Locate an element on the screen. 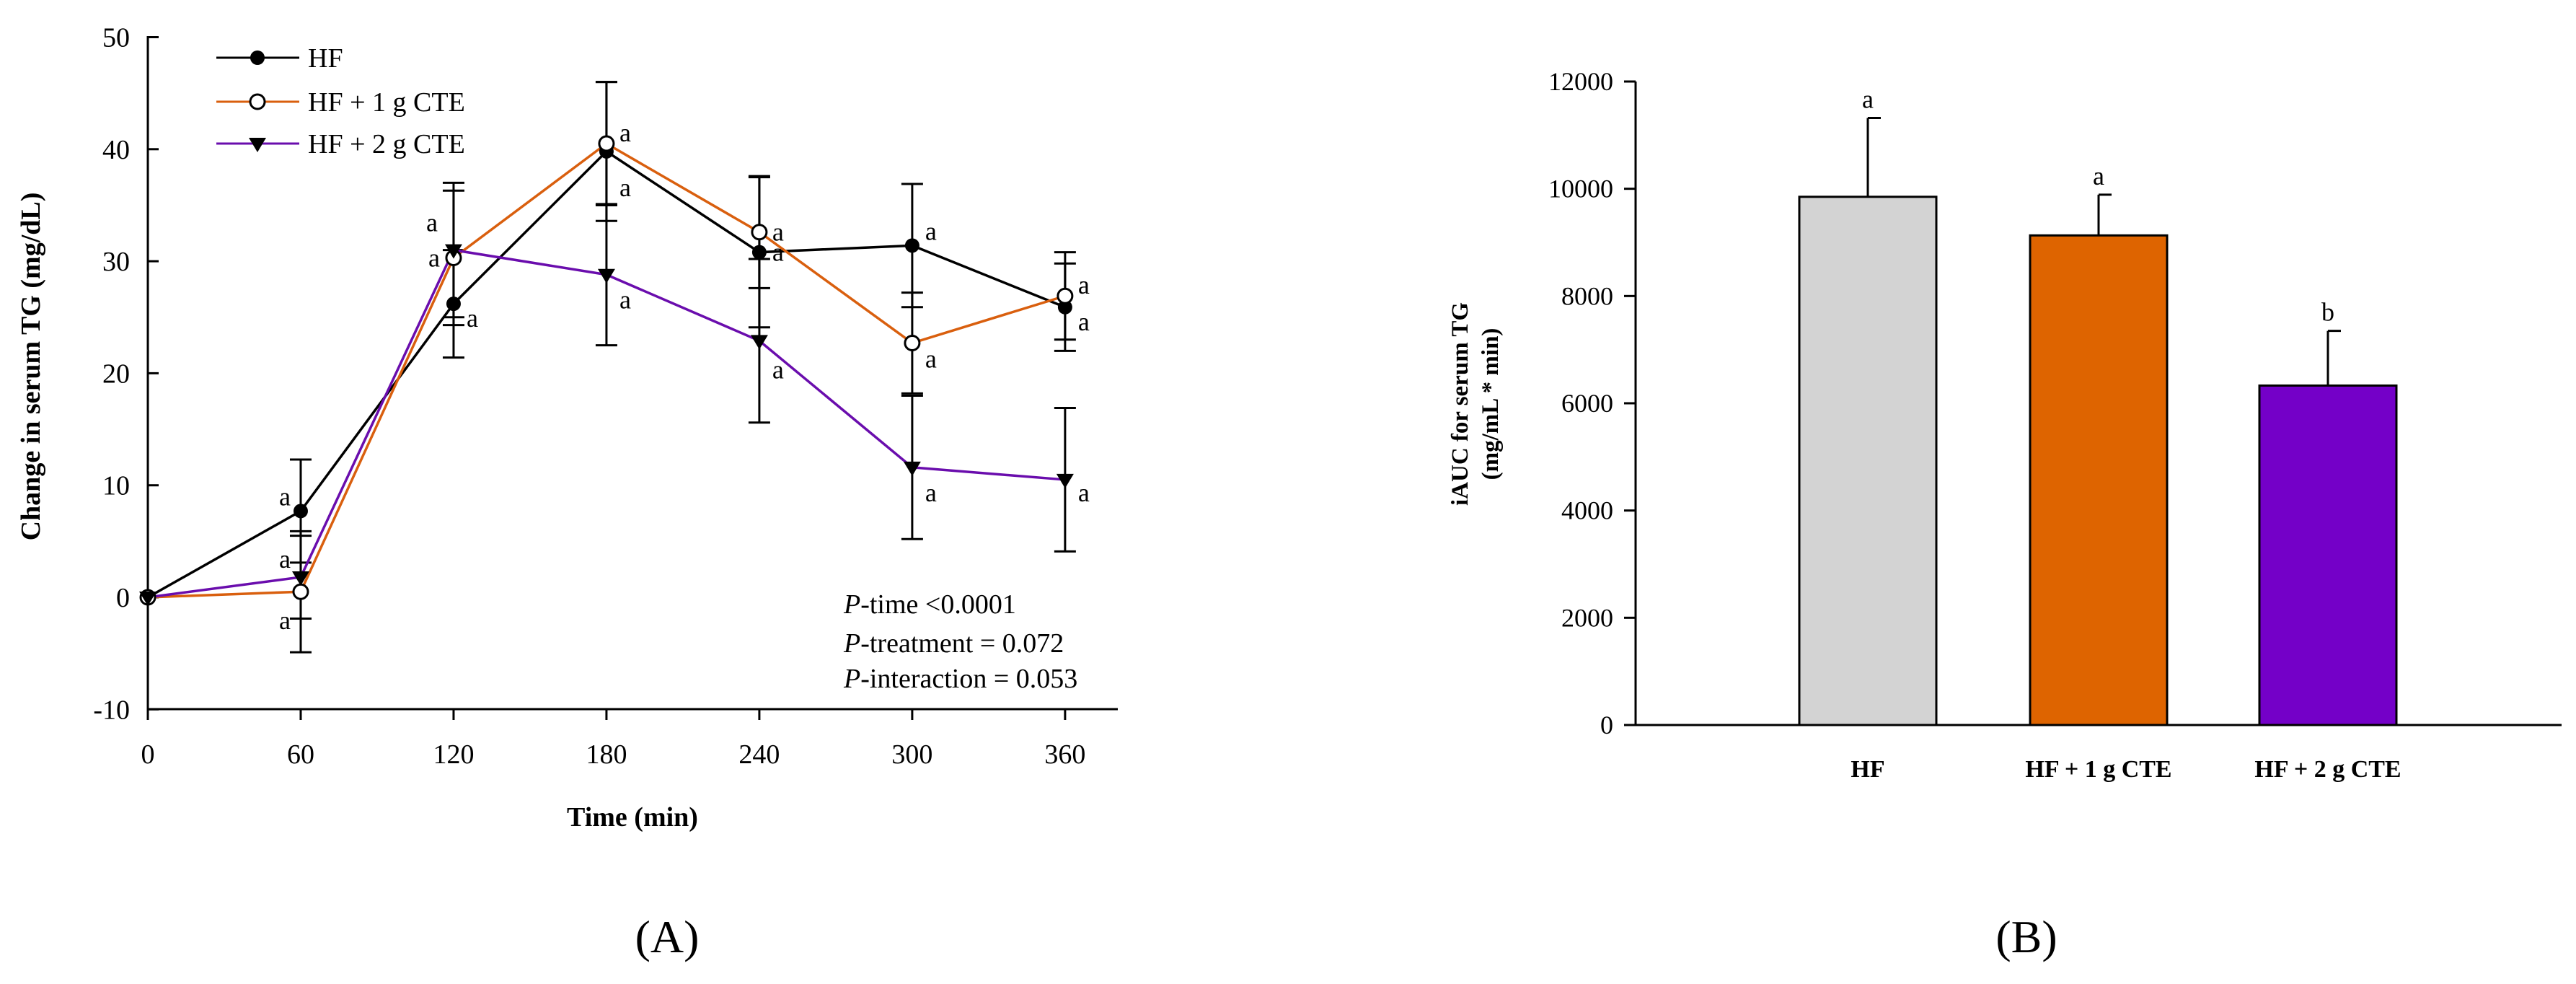 The height and width of the screenshot is (984, 2576). a-y-axis: -10 0 10 20 30 40 50 is located at coordinates (126, 374).